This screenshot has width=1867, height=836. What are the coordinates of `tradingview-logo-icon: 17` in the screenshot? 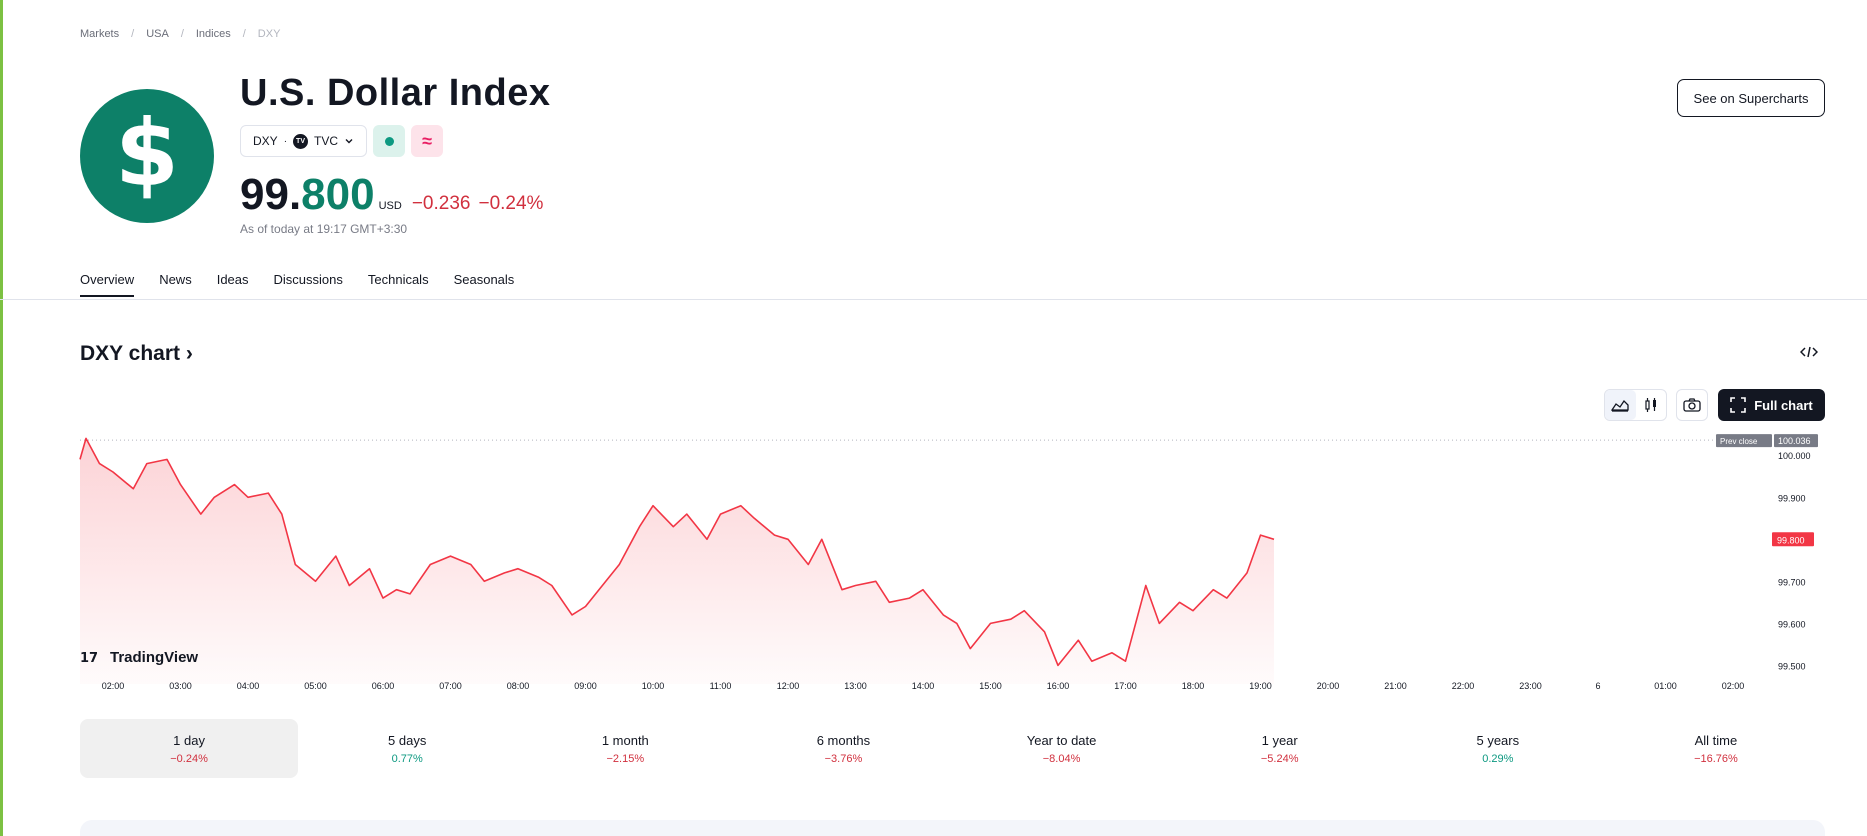 It's located at (89, 658).